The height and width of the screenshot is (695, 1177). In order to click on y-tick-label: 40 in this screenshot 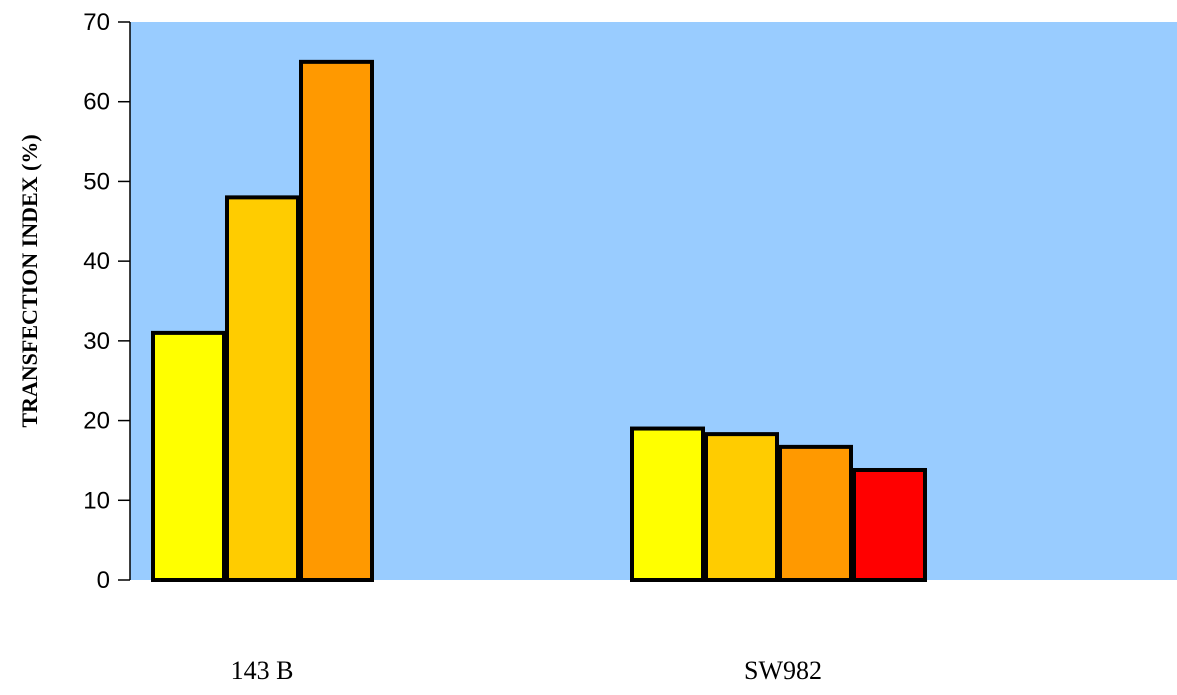, I will do `click(96, 261)`.